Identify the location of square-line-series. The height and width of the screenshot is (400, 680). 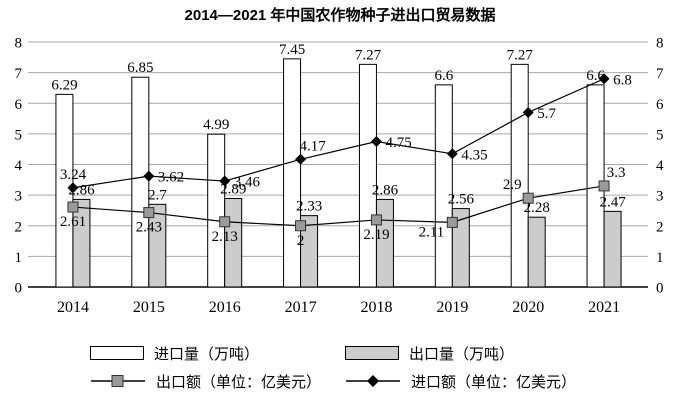
(338, 206).